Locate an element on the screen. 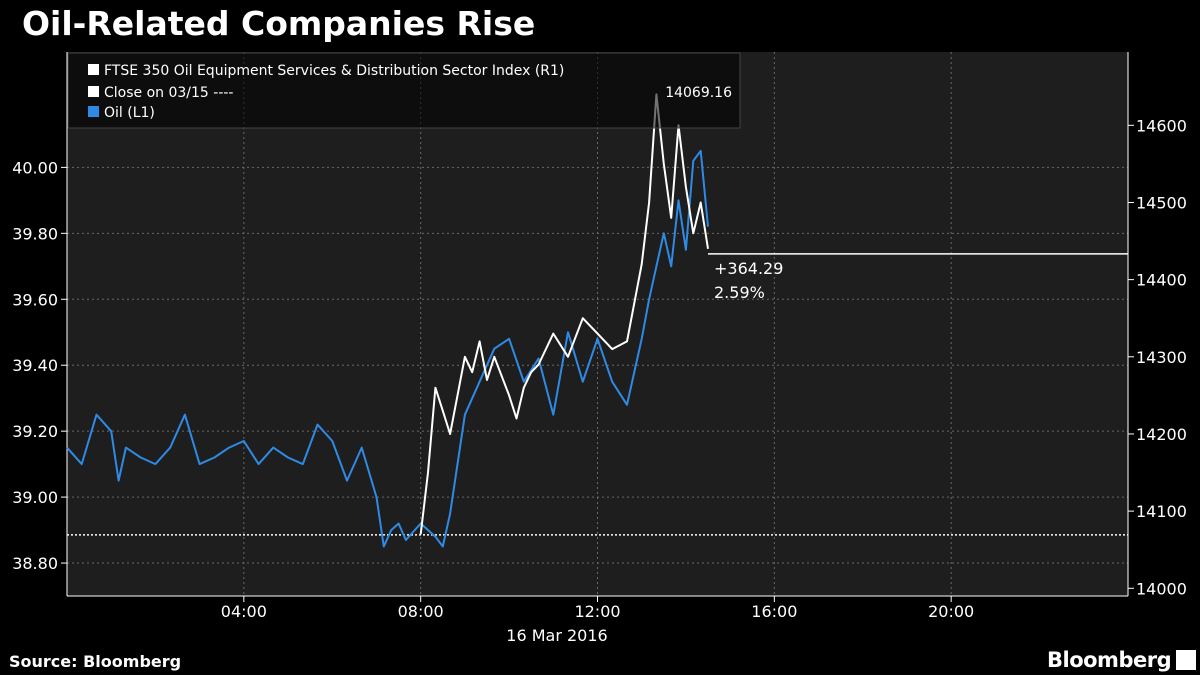 The width and height of the screenshot is (1200, 675). source-label: Source: Bloomberg is located at coordinates (95, 661).